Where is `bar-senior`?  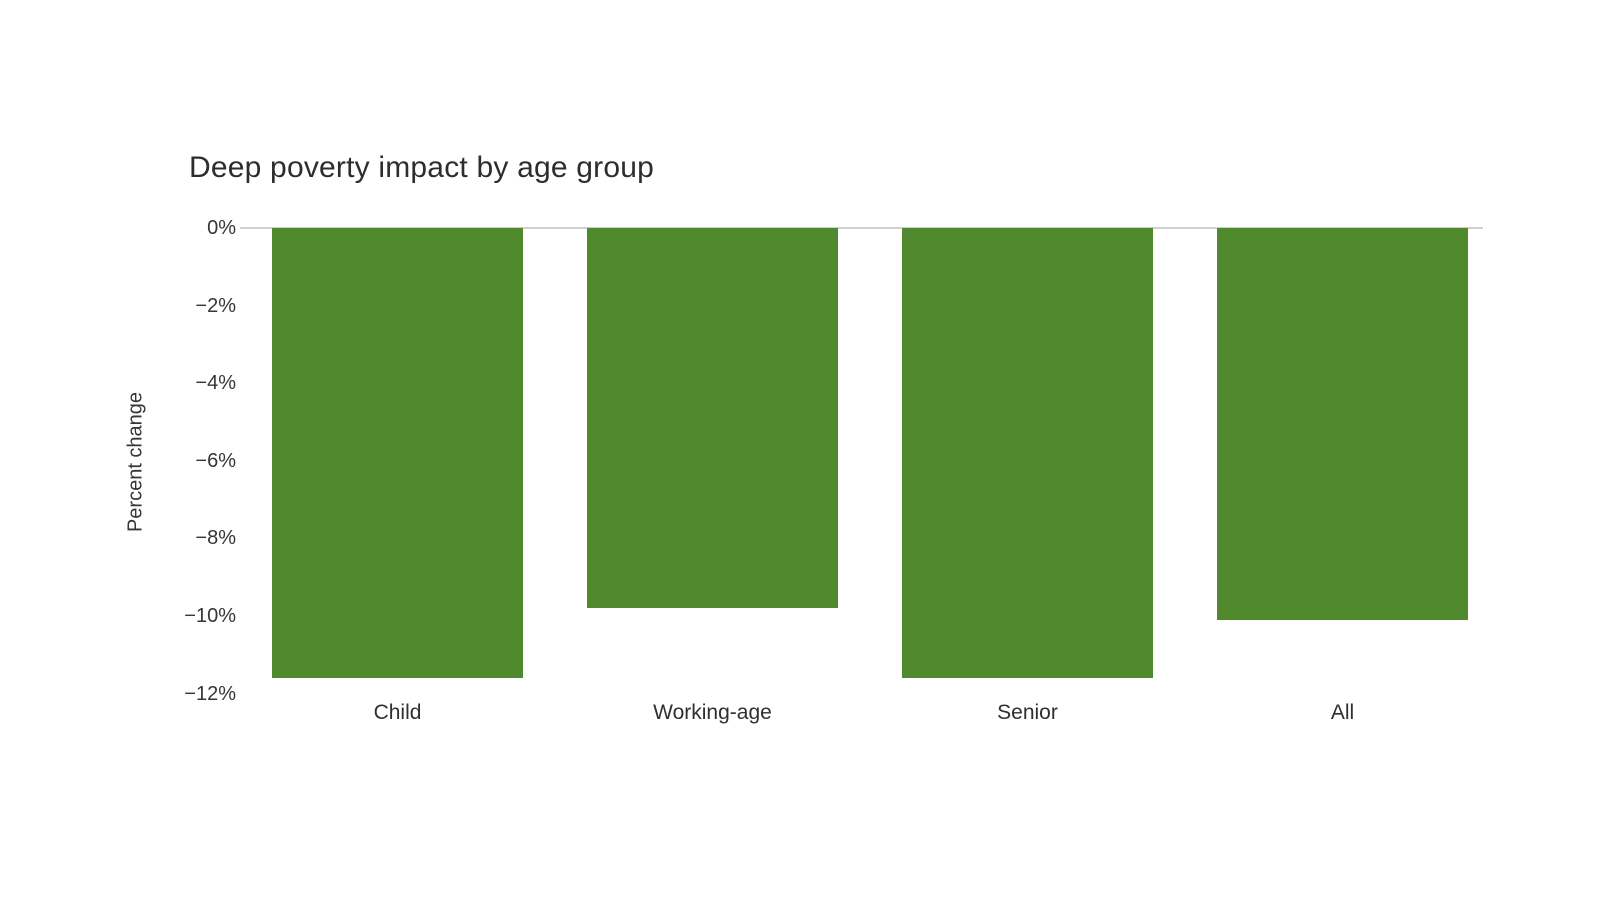
bar-senior is located at coordinates (1027, 453).